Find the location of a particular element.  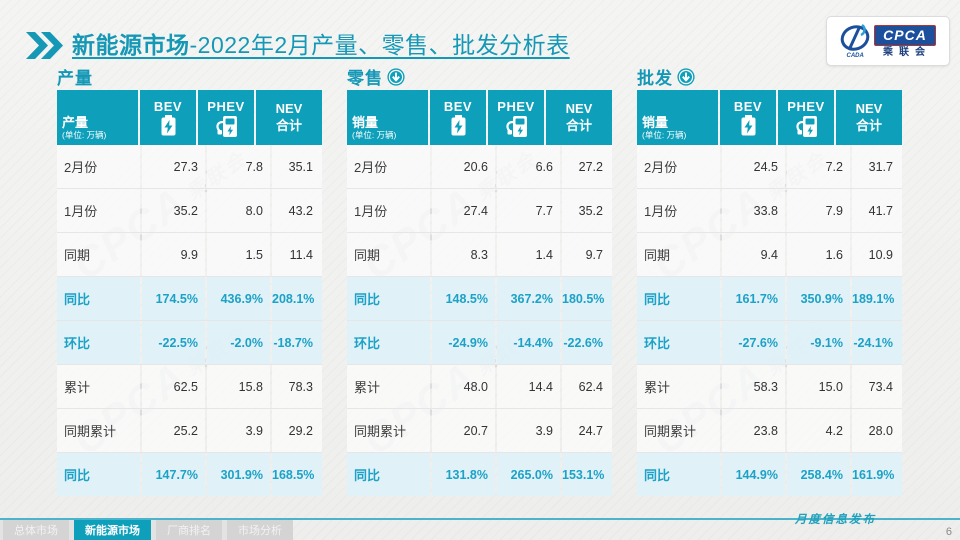

value-cell: 1.4 is located at coordinates (528, 254).